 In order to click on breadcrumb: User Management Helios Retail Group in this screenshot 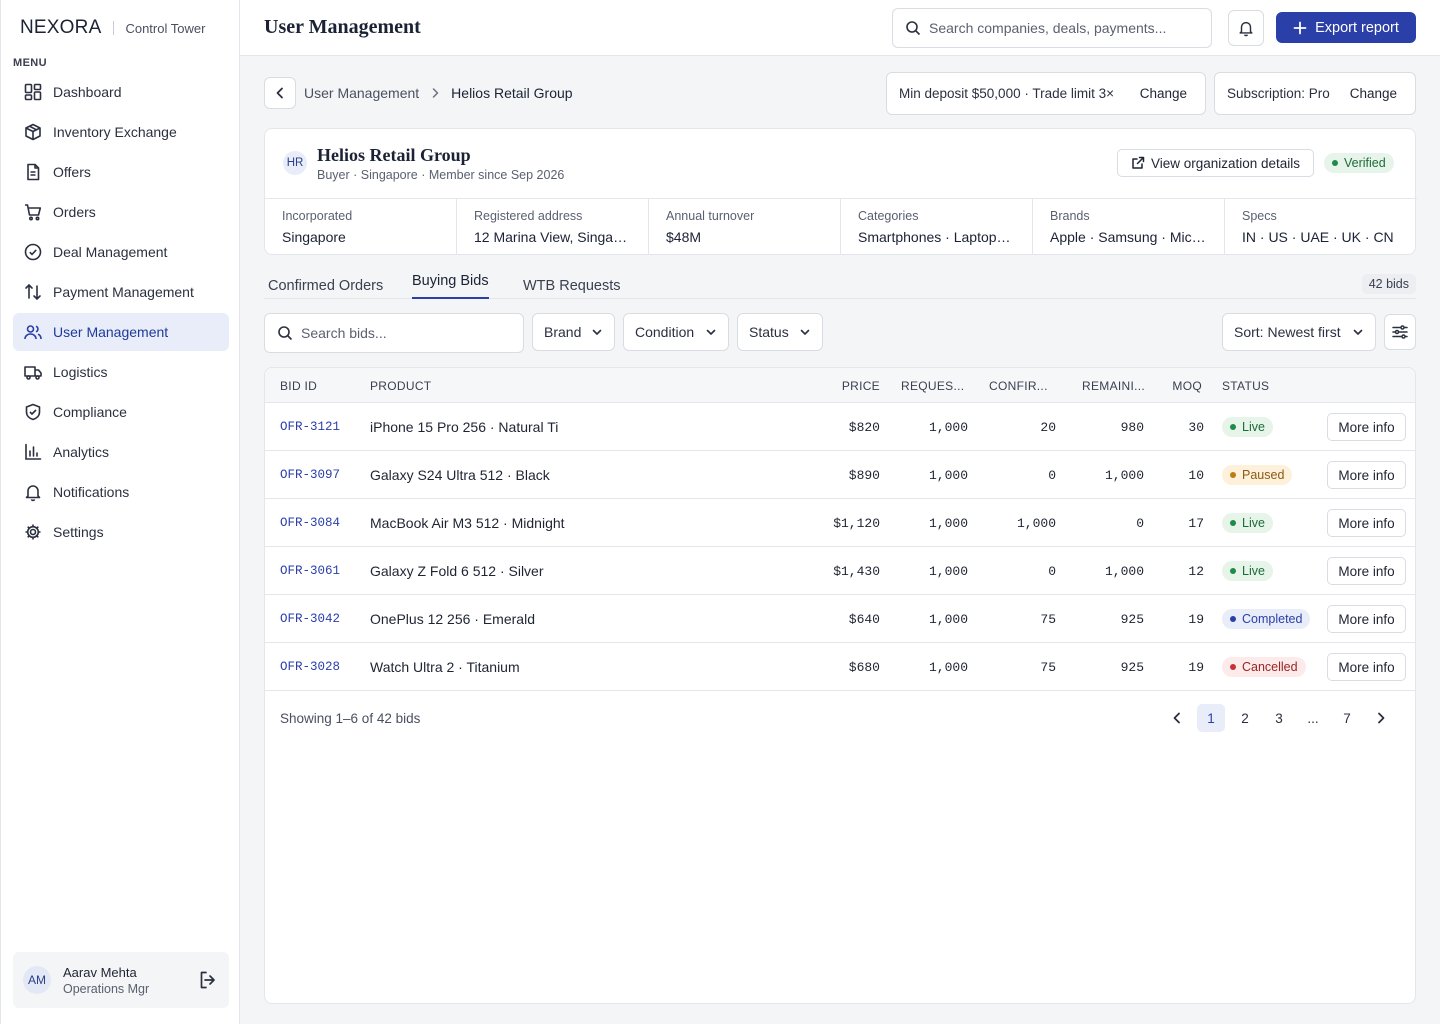, I will do `click(438, 93)`.